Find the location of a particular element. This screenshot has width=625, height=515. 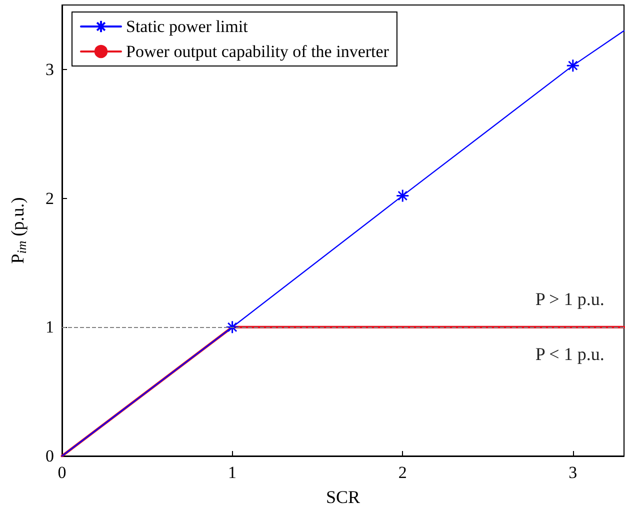

annotation: P > 1 p.u. is located at coordinates (569, 299).